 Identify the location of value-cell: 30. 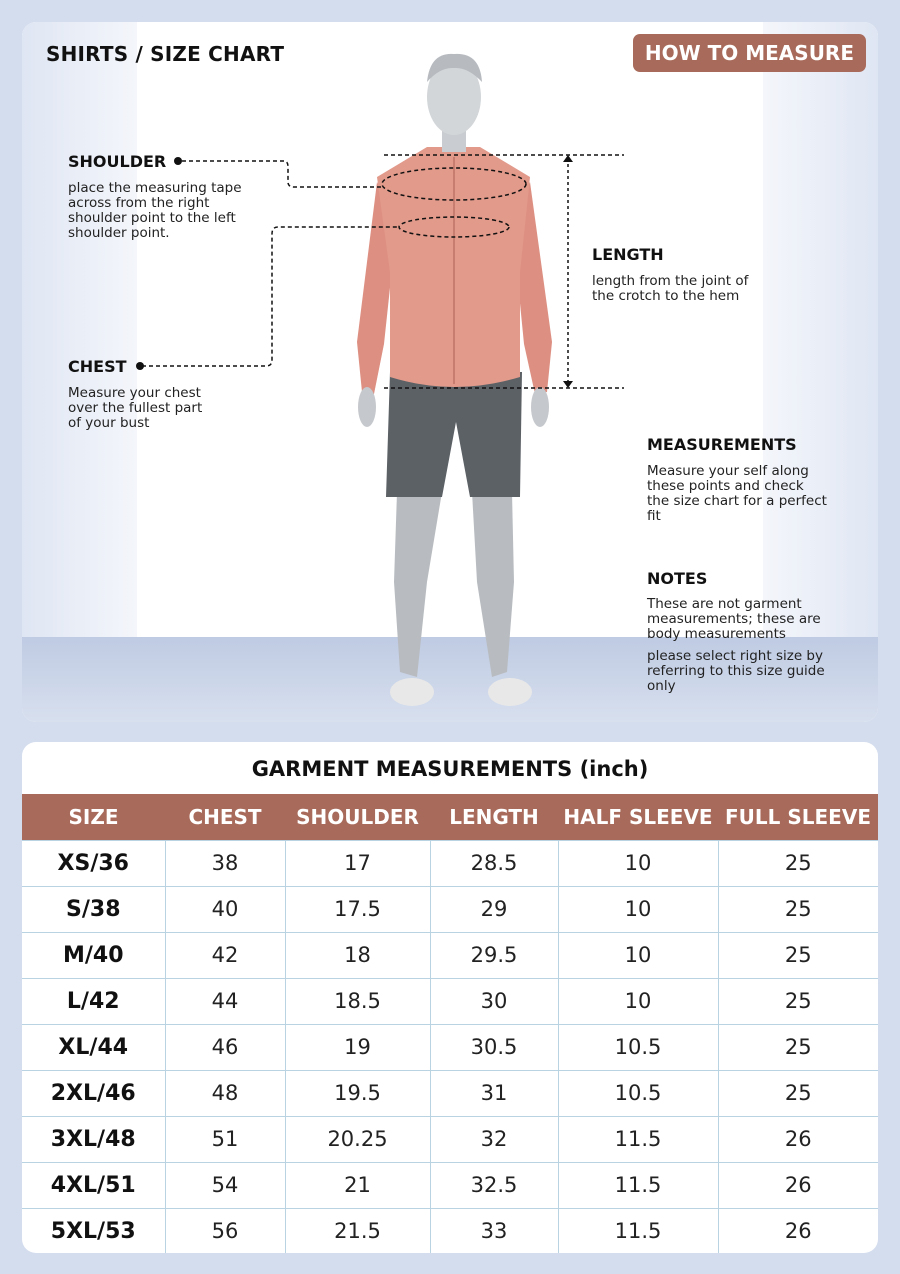
(494, 1001).